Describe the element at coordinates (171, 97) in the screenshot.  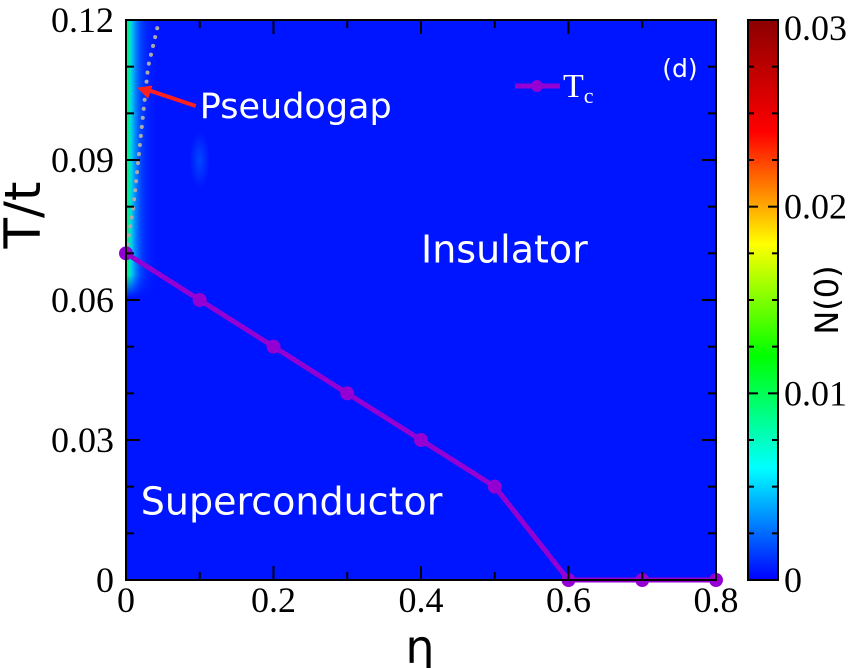
I see `pseudogap-arrow` at that location.